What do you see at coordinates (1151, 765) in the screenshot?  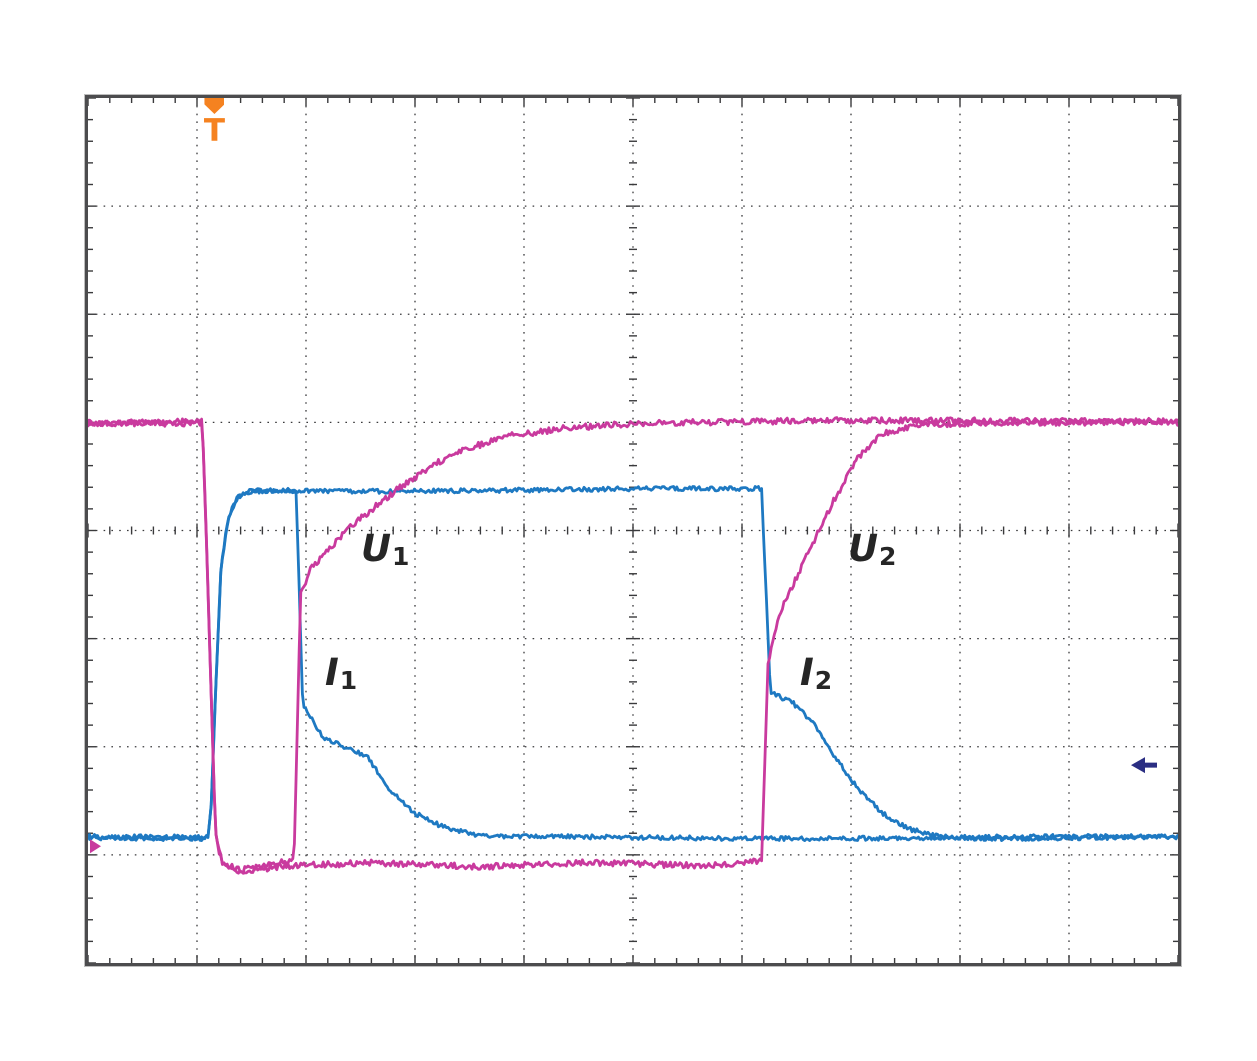 I see `reference-level-arrow-tail` at bounding box center [1151, 765].